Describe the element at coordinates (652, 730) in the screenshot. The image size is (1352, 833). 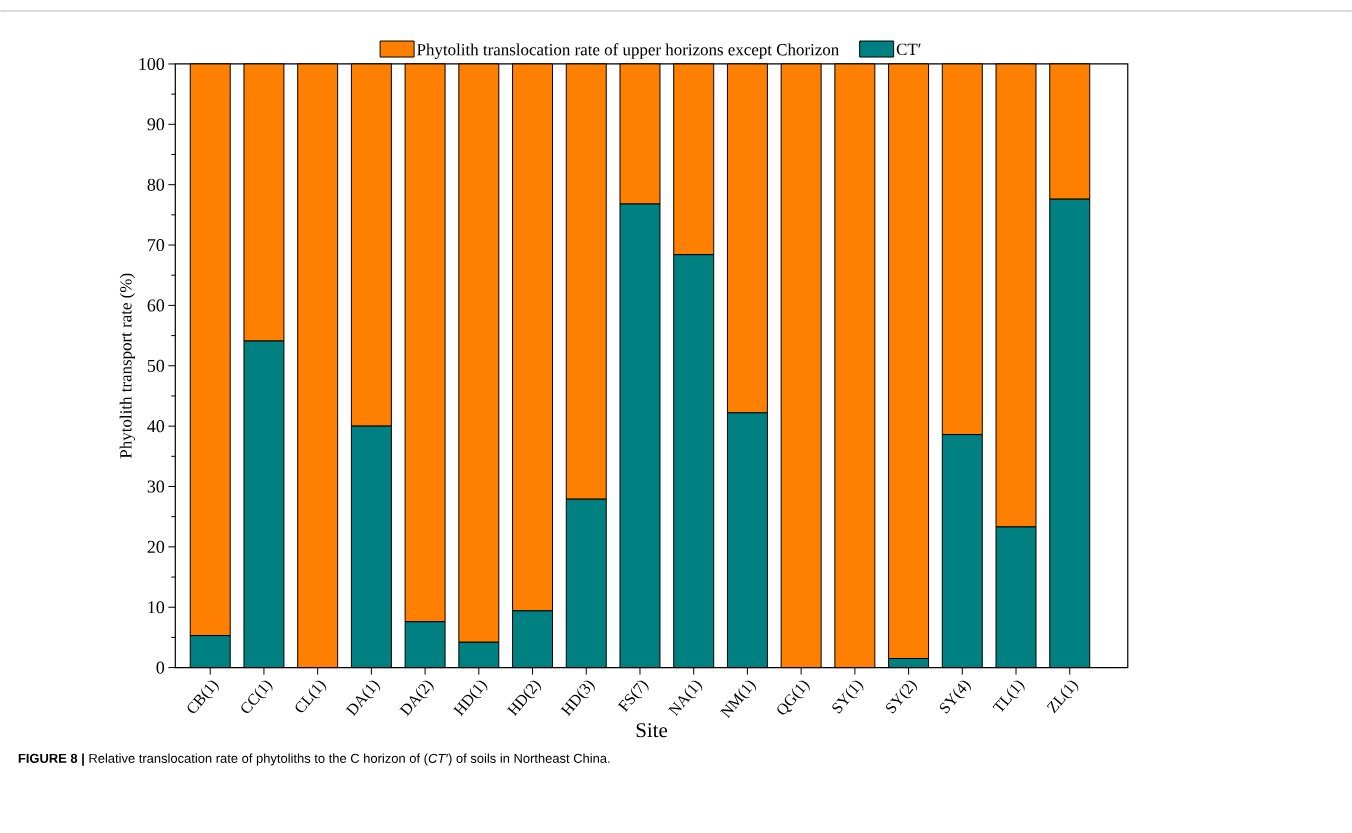
I see `x-axis-title: Site` at that location.